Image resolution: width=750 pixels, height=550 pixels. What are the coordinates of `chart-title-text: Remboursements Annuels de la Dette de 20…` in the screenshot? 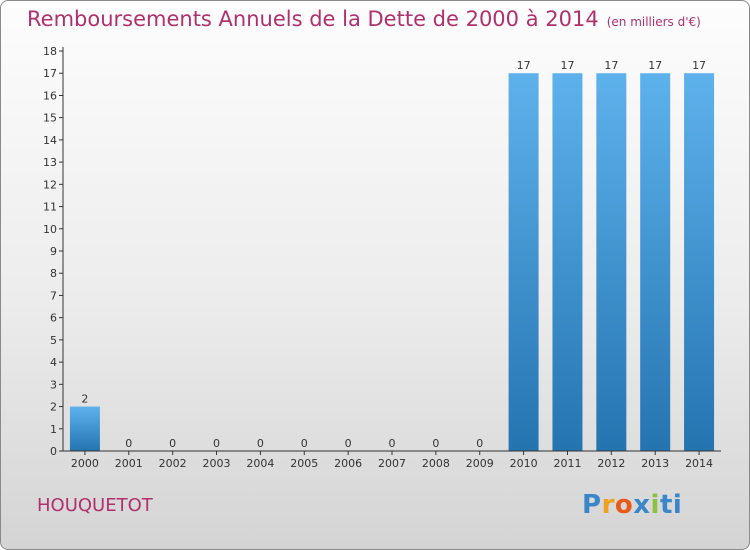 It's located at (313, 19).